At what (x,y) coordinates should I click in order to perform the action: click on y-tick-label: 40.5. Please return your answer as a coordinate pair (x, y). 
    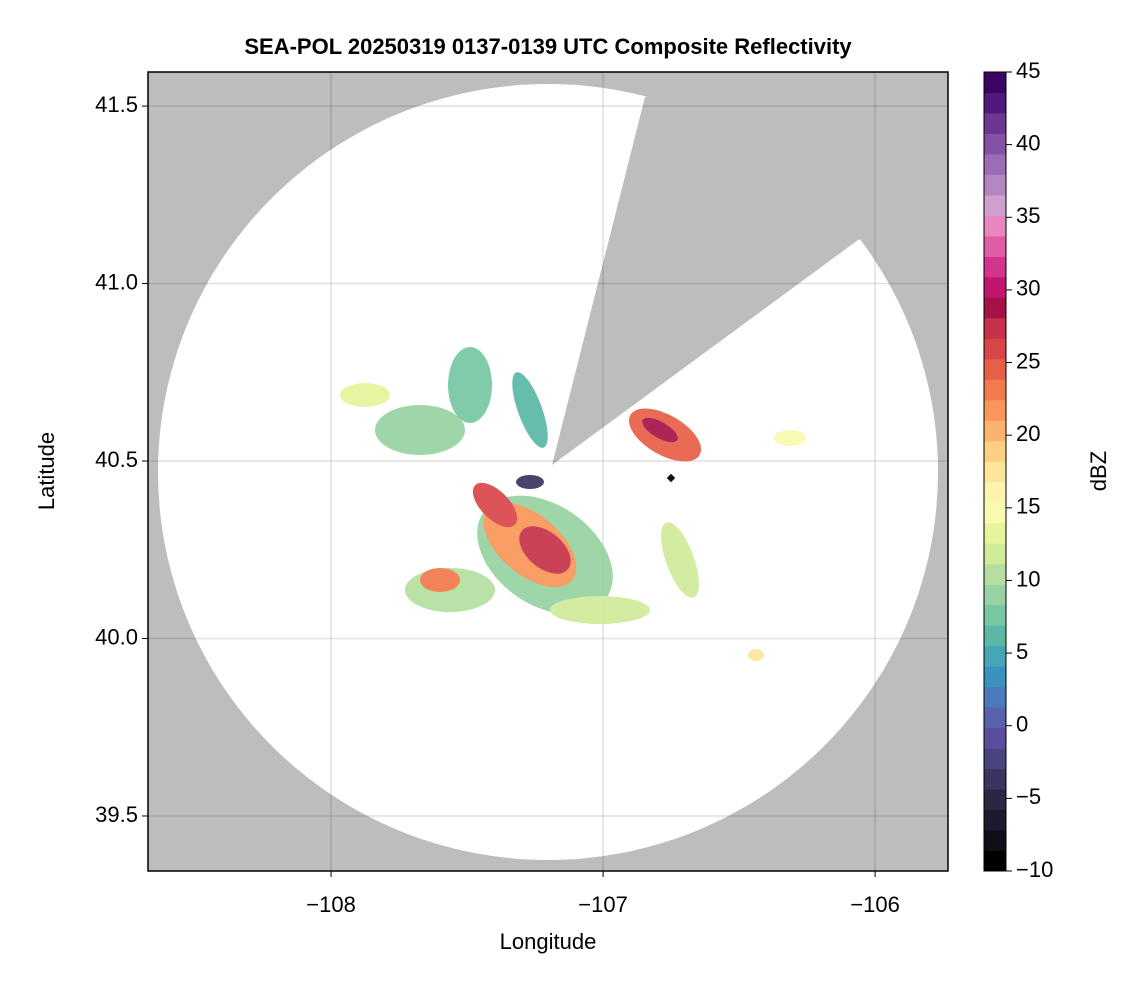
    Looking at the image, I should click on (116, 459).